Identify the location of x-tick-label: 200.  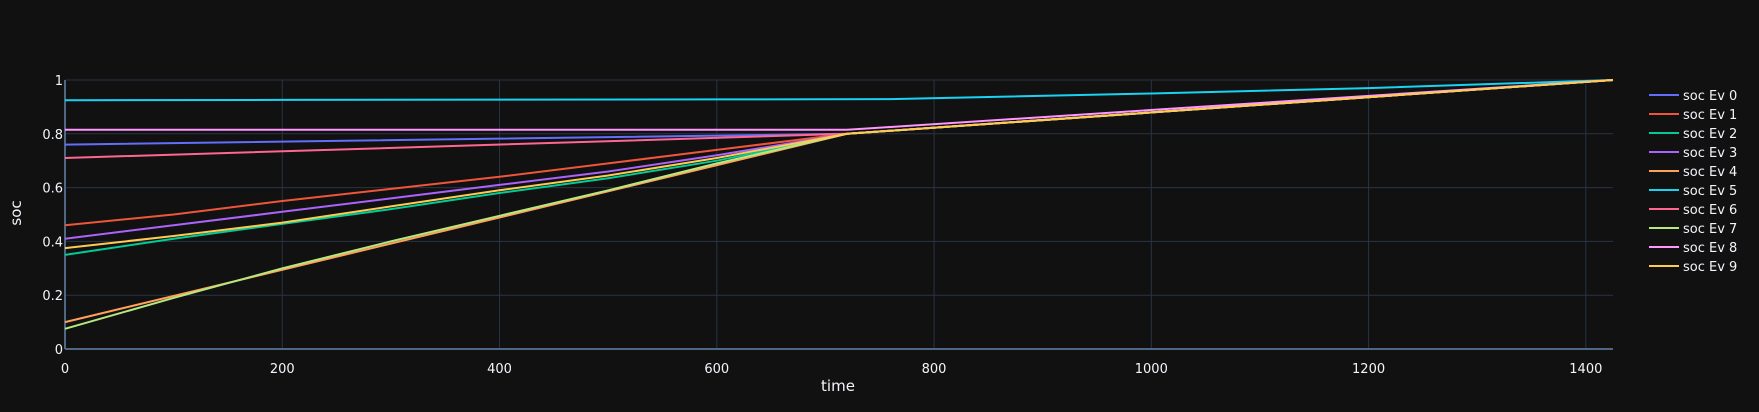
(282, 369).